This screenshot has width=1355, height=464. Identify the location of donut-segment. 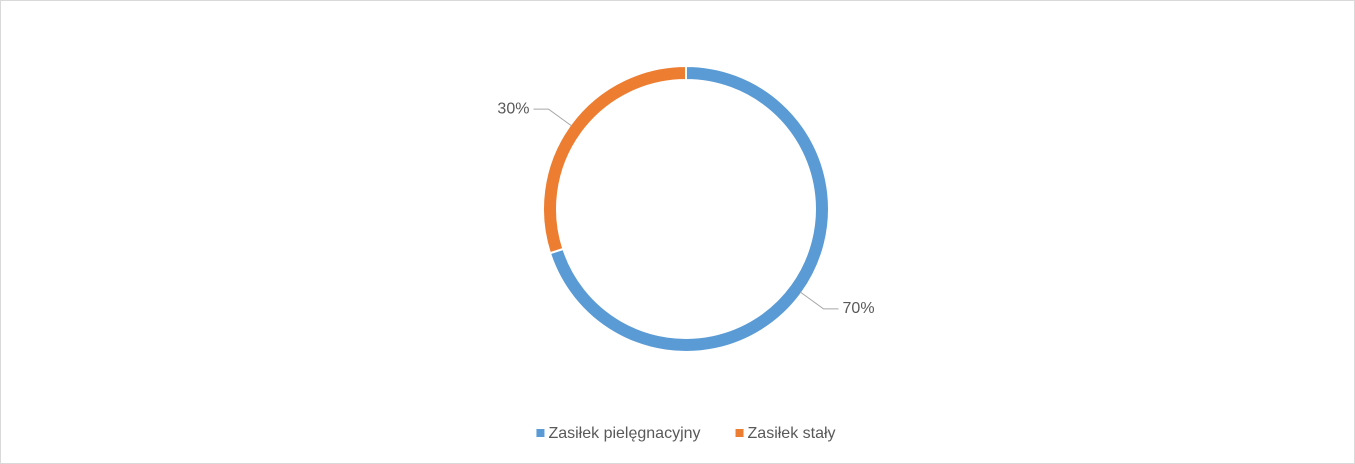
(614, 159).